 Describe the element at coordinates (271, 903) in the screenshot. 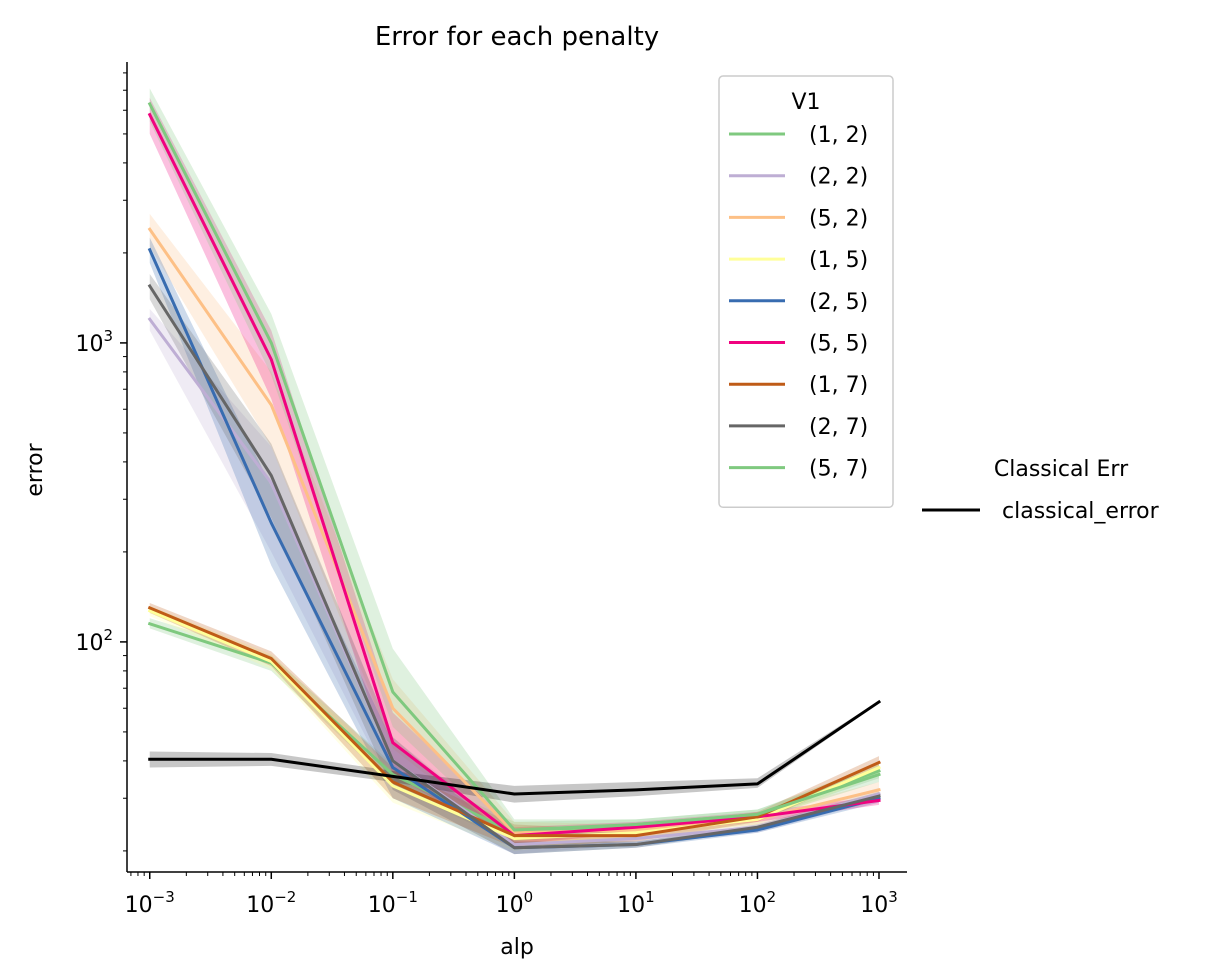

I see `x-tick-label: 10⁻²` at that location.